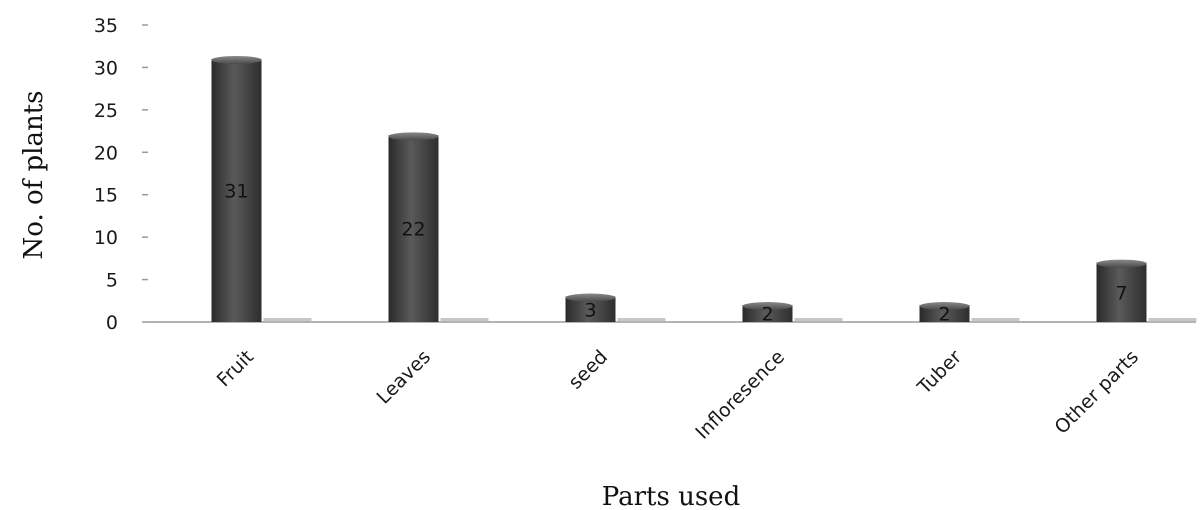 This screenshot has width=1200, height=510. Describe the element at coordinates (34, 174) in the screenshot. I see `y-axis-title: No. of plants` at that location.